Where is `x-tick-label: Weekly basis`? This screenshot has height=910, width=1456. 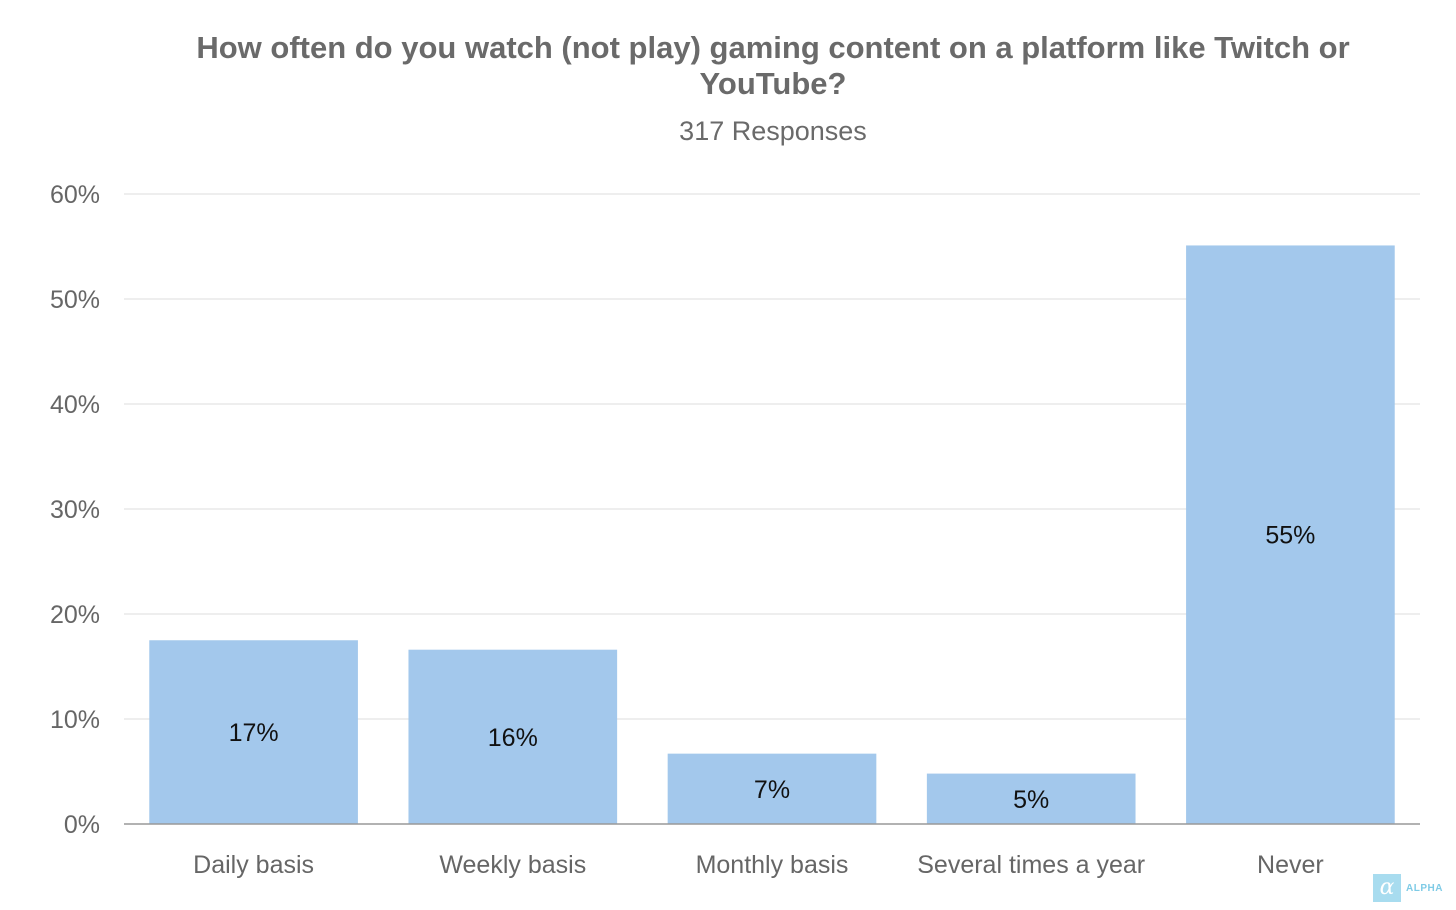 x-tick-label: Weekly basis is located at coordinates (512, 865).